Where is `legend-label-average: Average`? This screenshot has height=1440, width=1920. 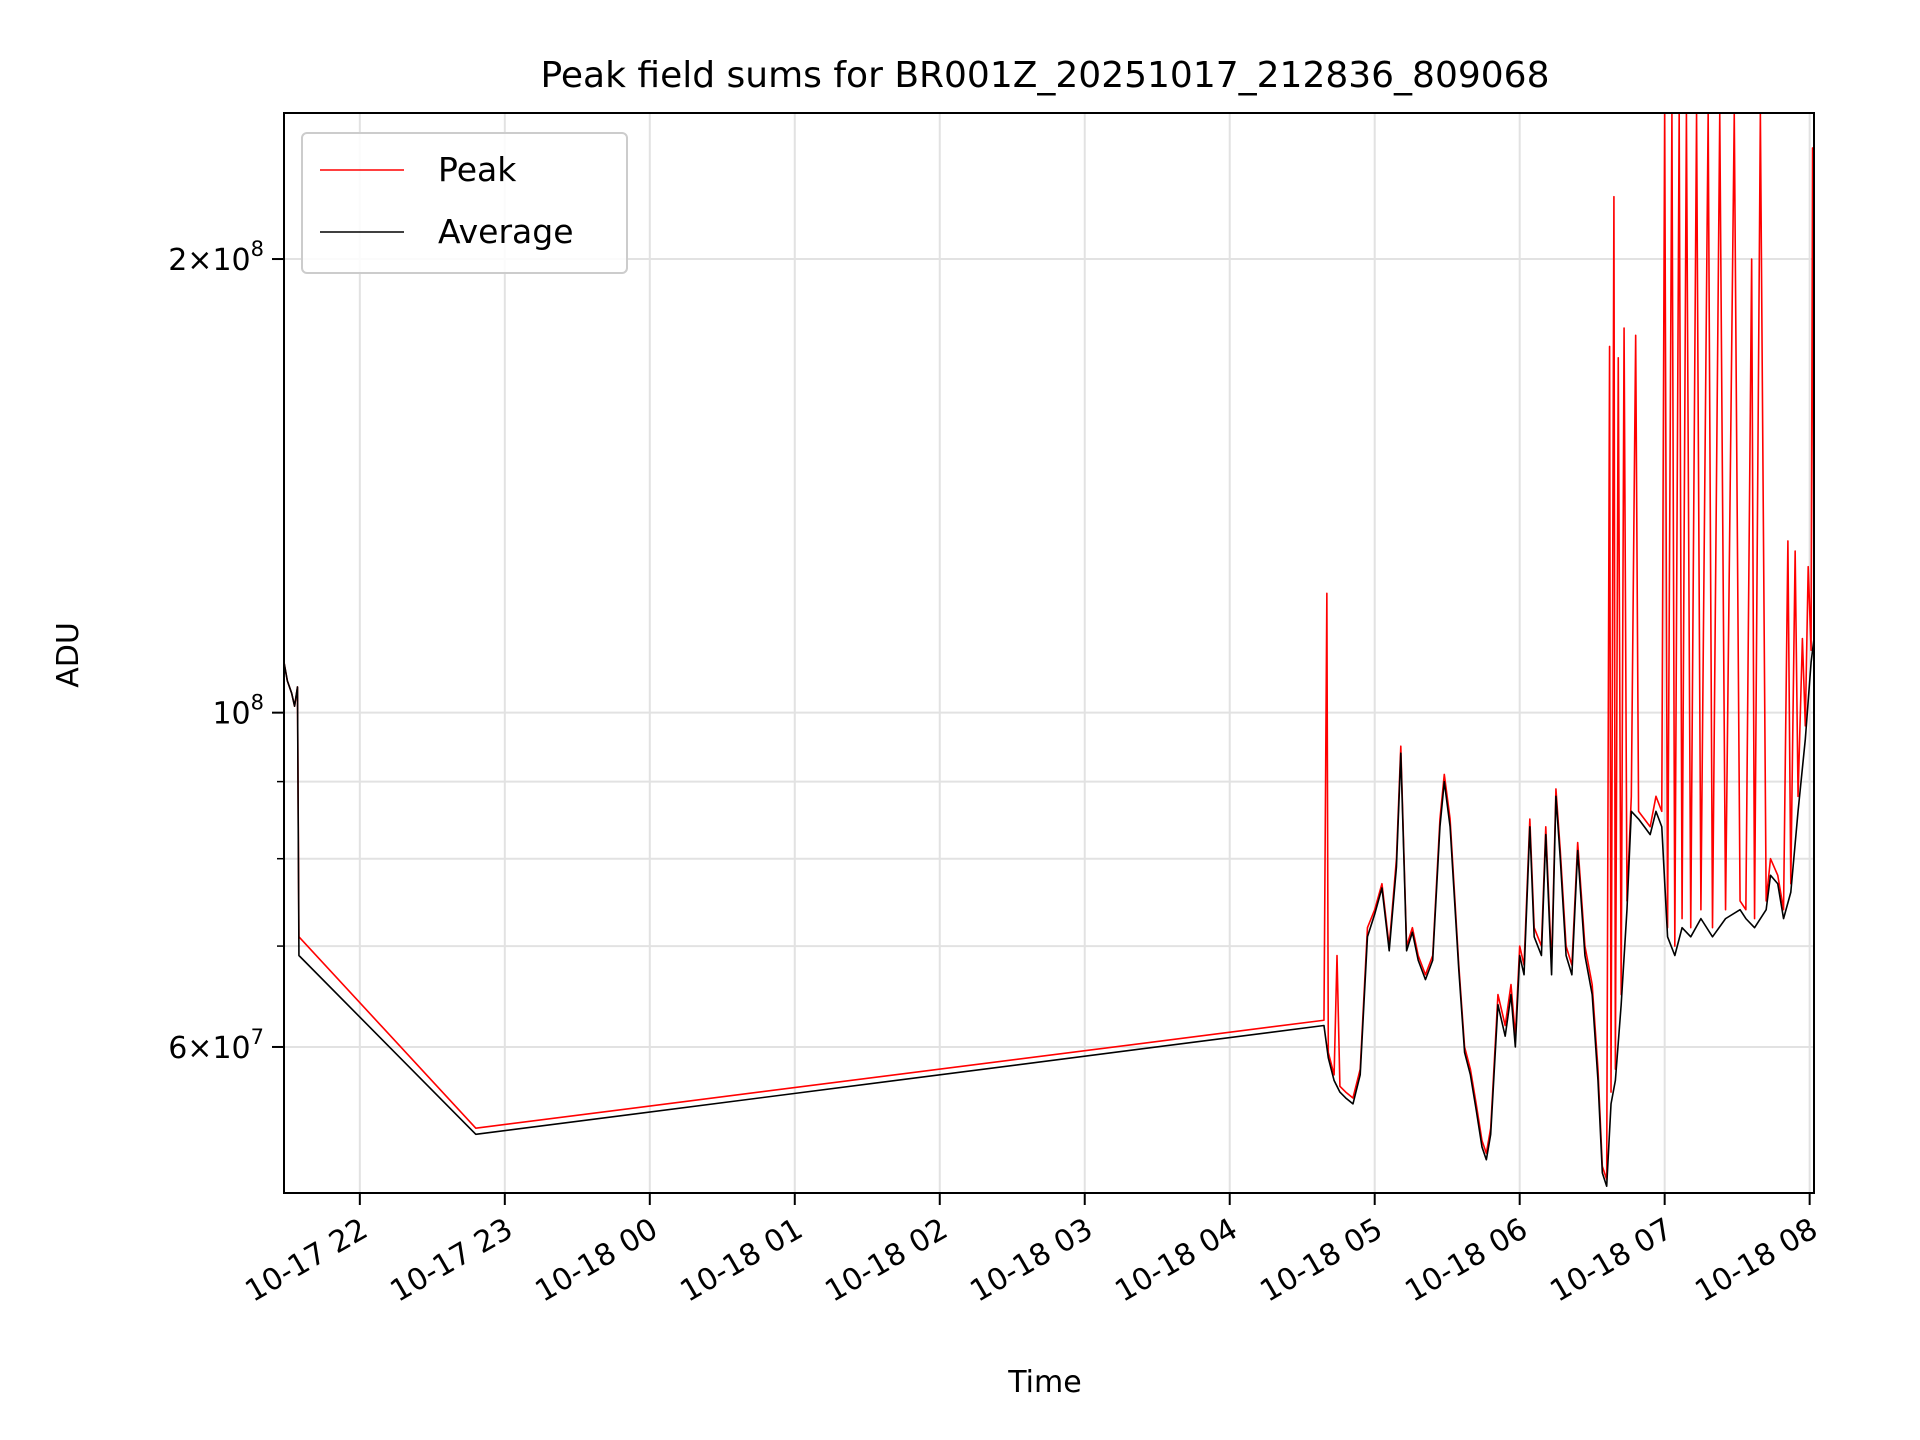
legend-label-average: Average is located at coordinates (506, 231).